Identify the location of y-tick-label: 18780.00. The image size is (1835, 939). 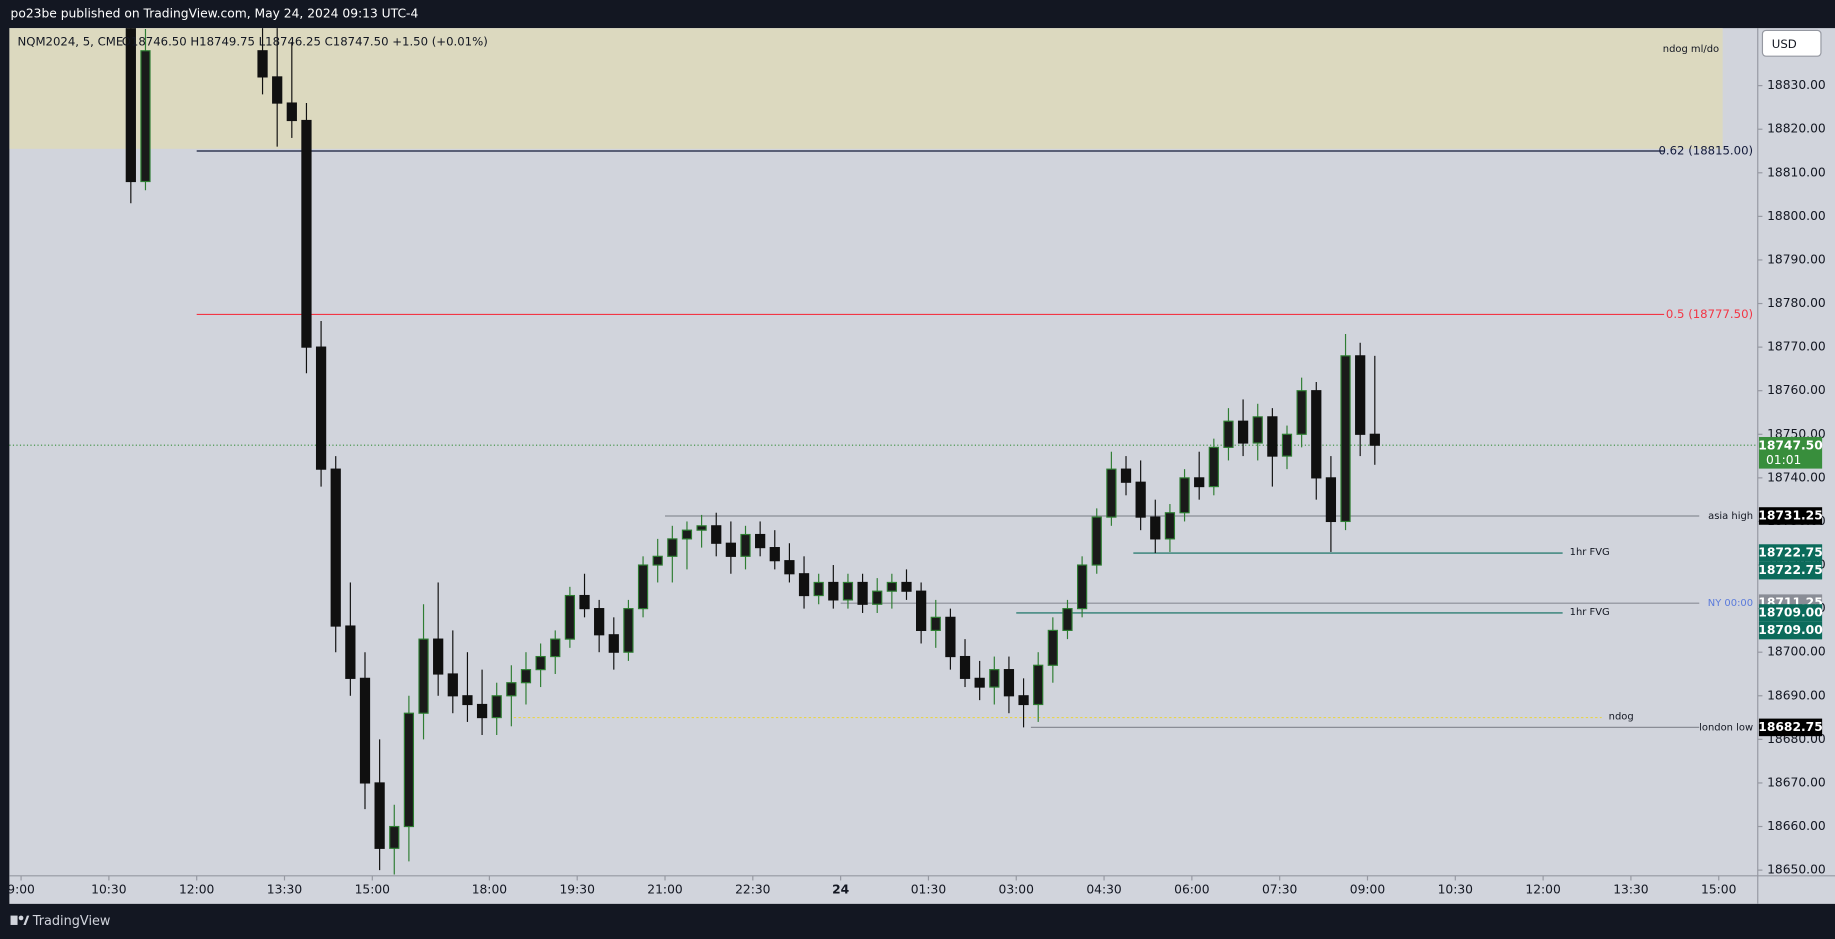
(1796, 303).